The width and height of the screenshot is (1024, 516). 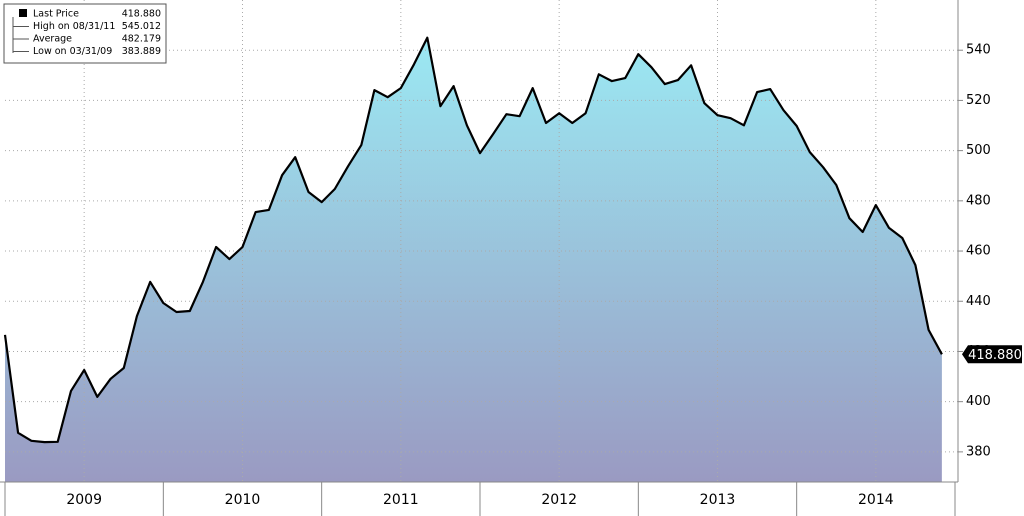 What do you see at coordinates (978, 150) in the screenshot?
I see `y-tick-label: 500` at bounding box center [978, 150].